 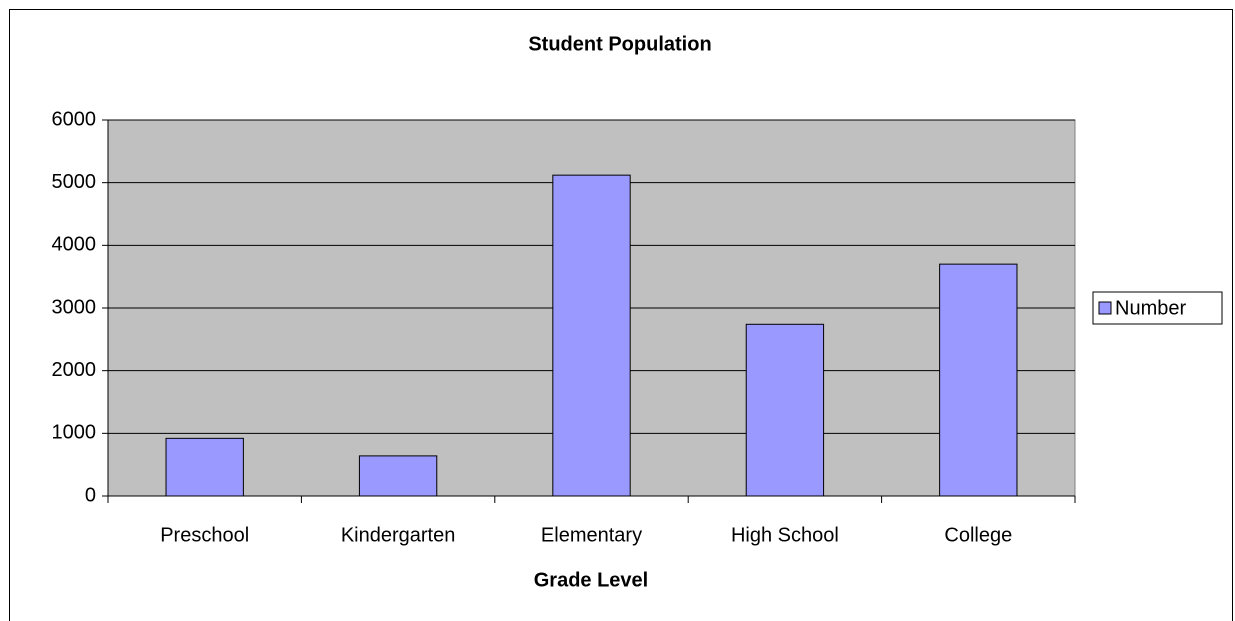 What do you see at coordinates (74, 182) in the screenshot?
I see `y-tick-label: 5000` at bounding box center [74, 182].